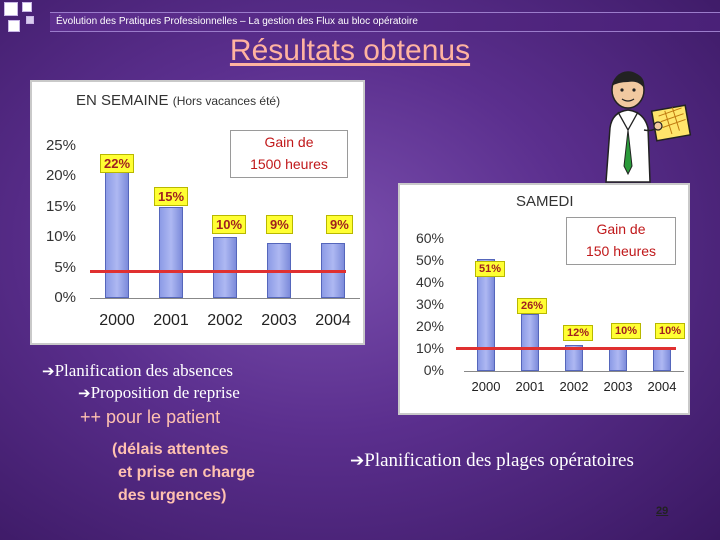 The height and width of the screenshot is (540, 720). Describe the element at coordinates (621, 241) in the screenshot. I see `gain-annotation: Gain de 150 heures` at that location.